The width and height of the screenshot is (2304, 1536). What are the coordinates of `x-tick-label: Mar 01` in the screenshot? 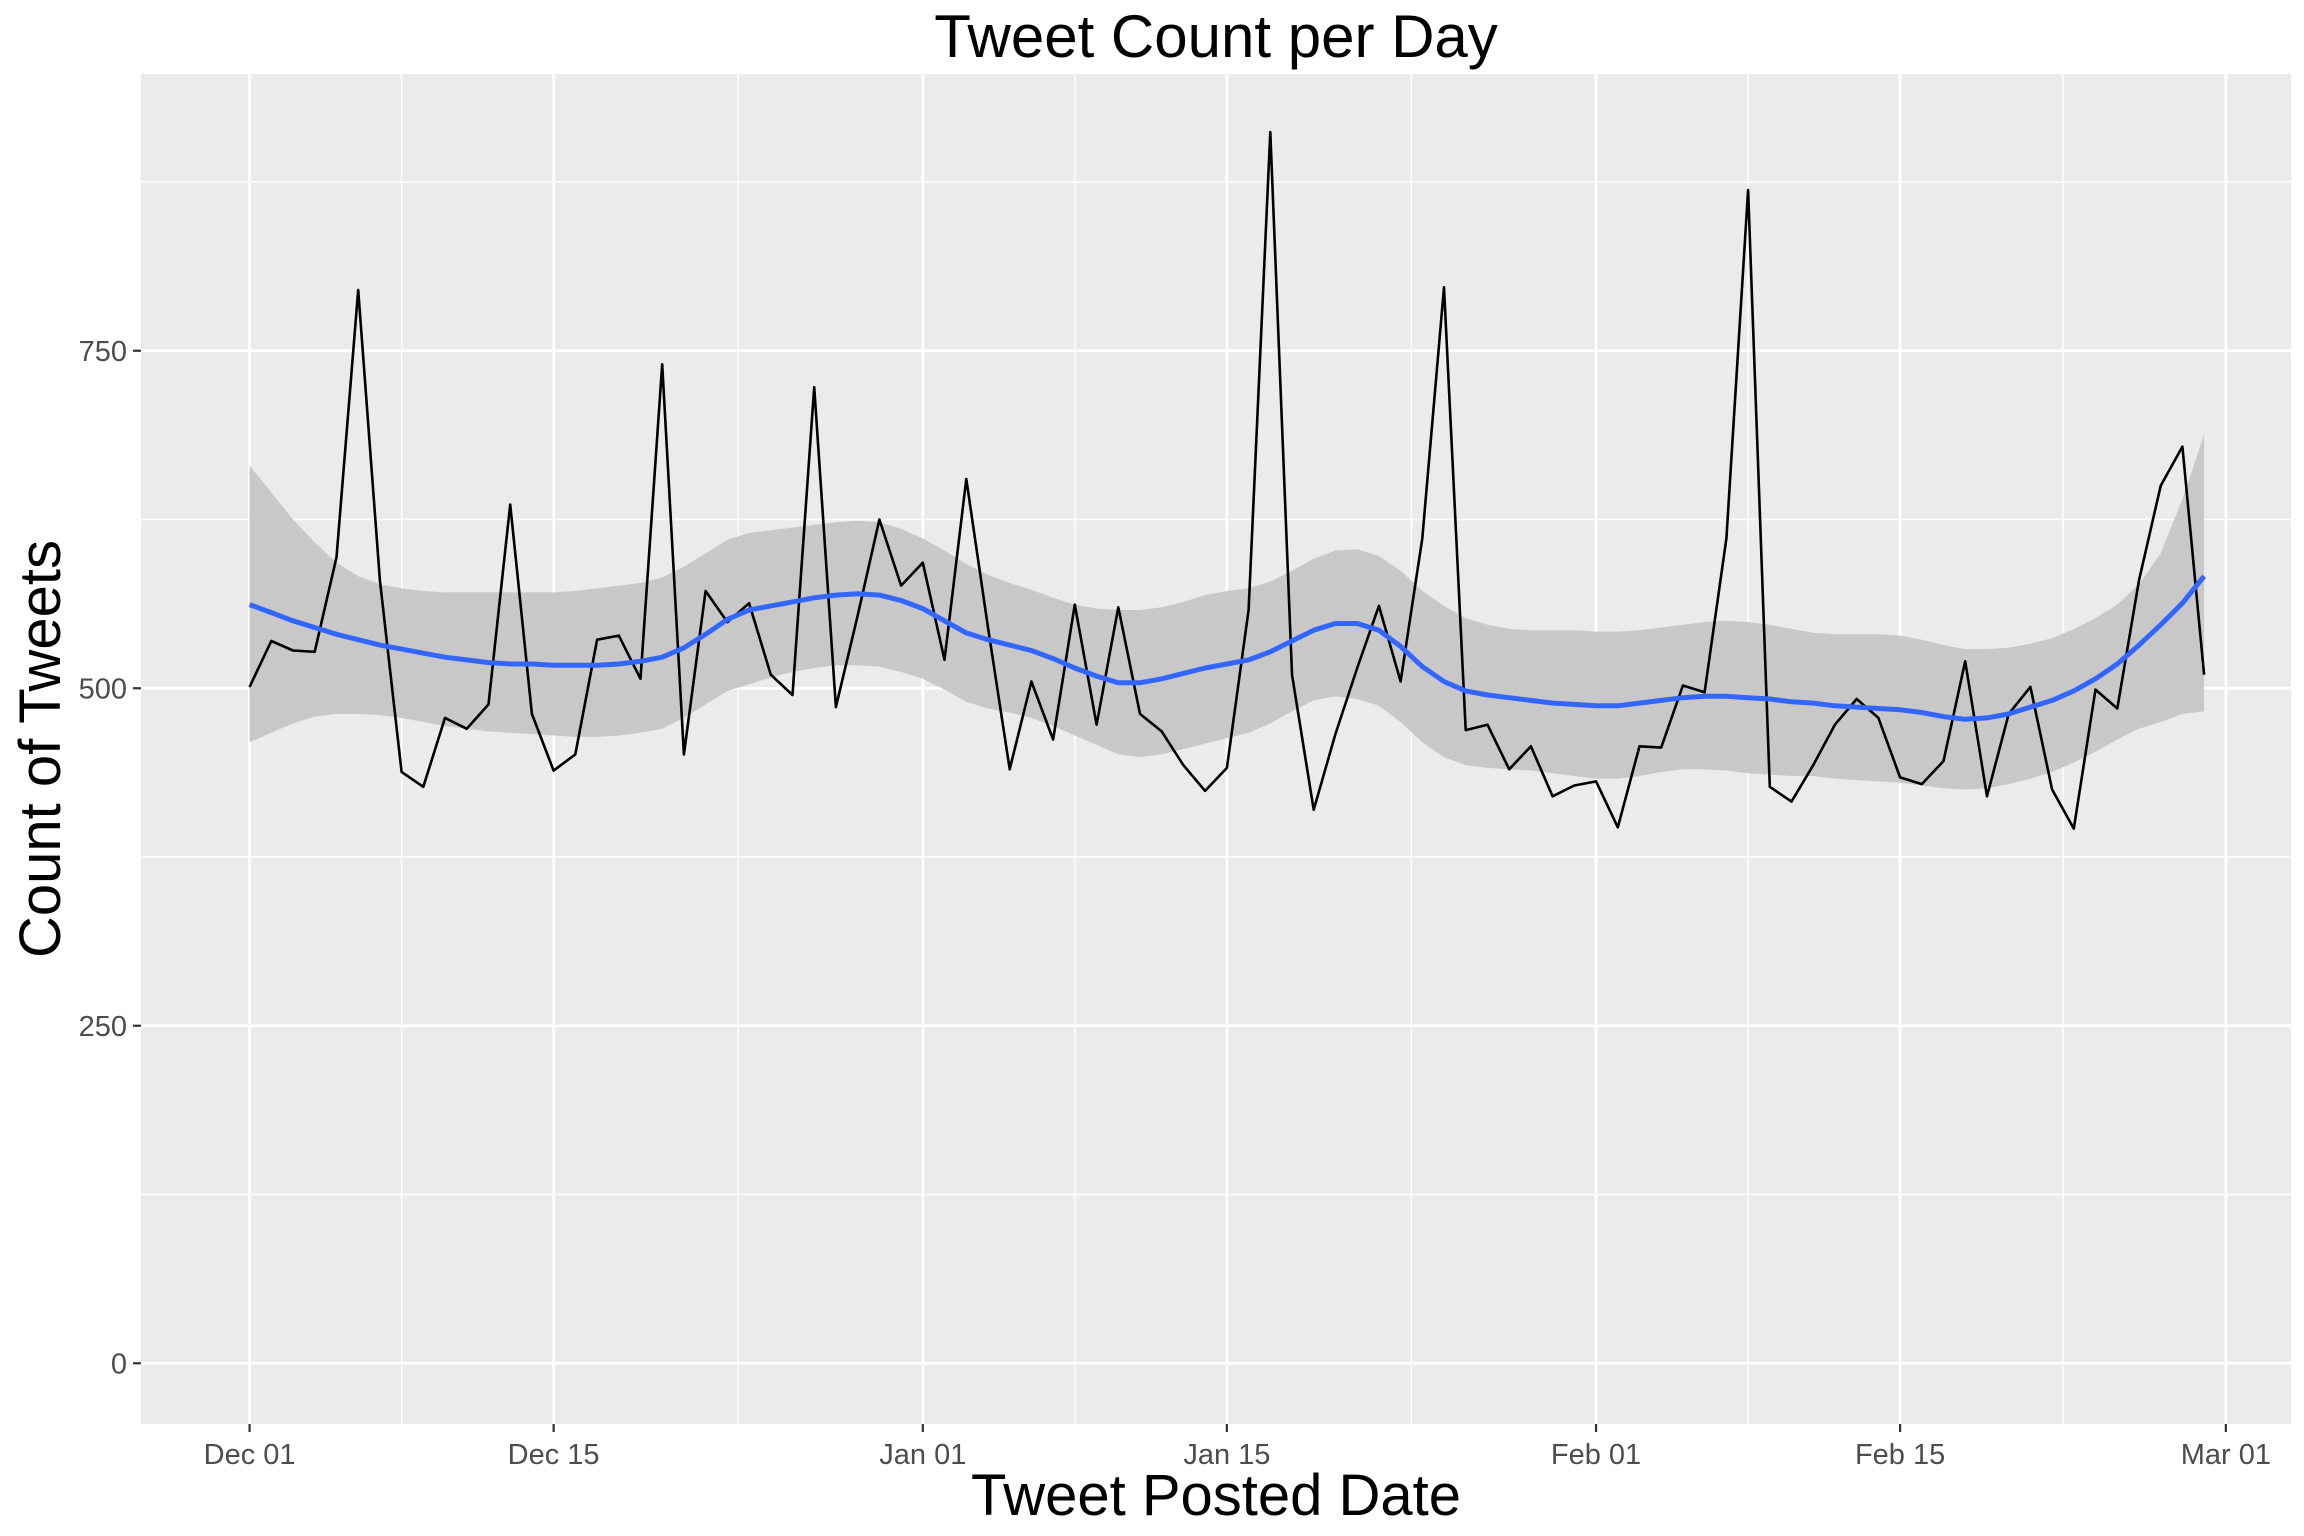 It's located at (2226, 1455).